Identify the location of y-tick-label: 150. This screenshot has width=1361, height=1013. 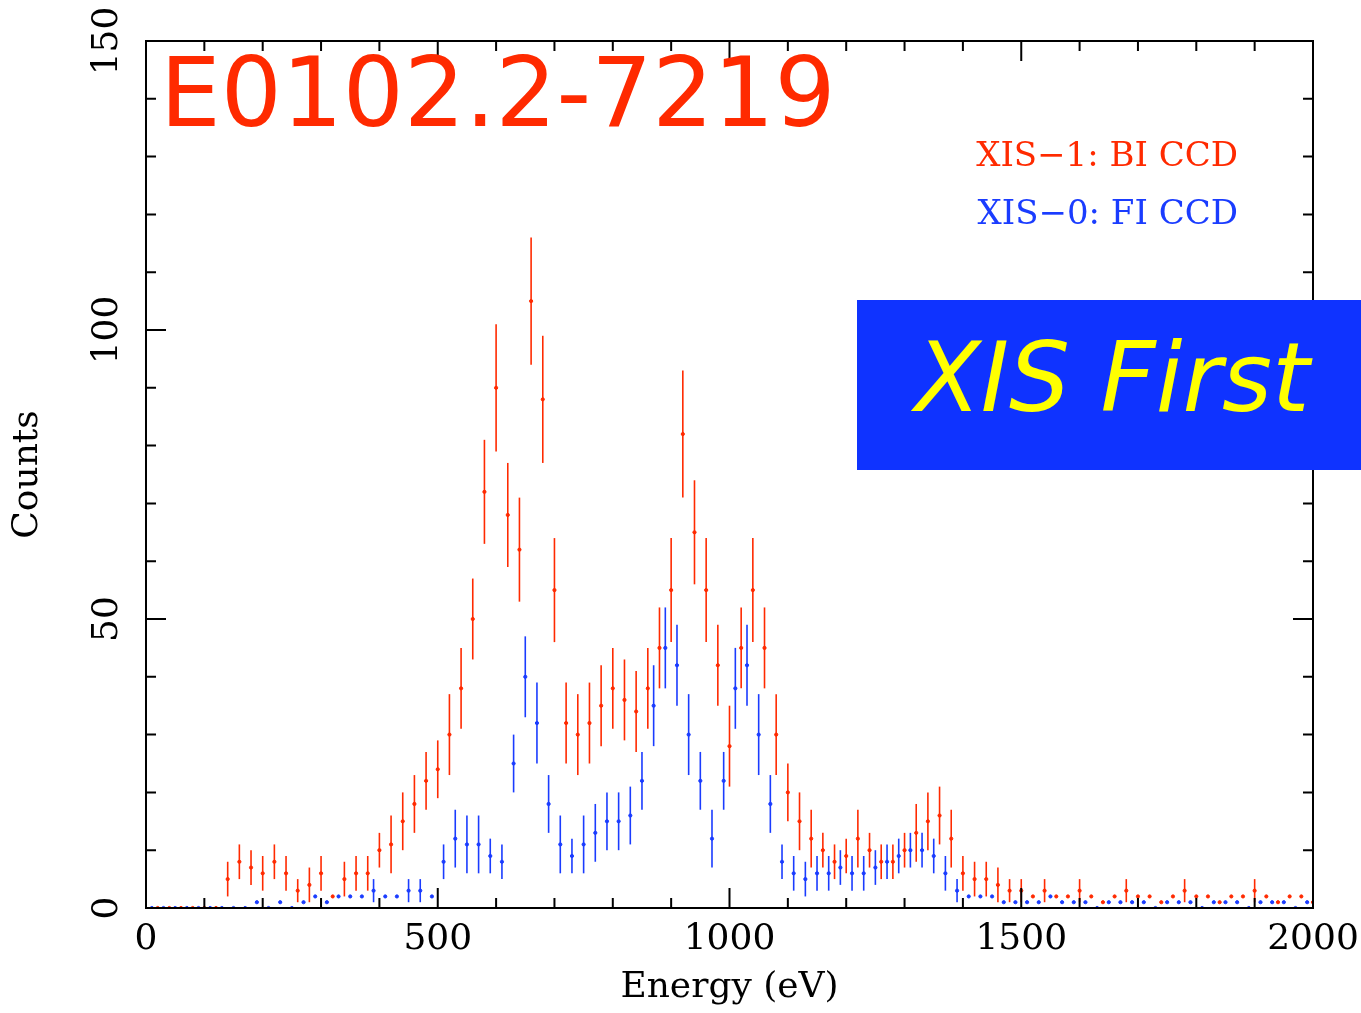
(105, 41).